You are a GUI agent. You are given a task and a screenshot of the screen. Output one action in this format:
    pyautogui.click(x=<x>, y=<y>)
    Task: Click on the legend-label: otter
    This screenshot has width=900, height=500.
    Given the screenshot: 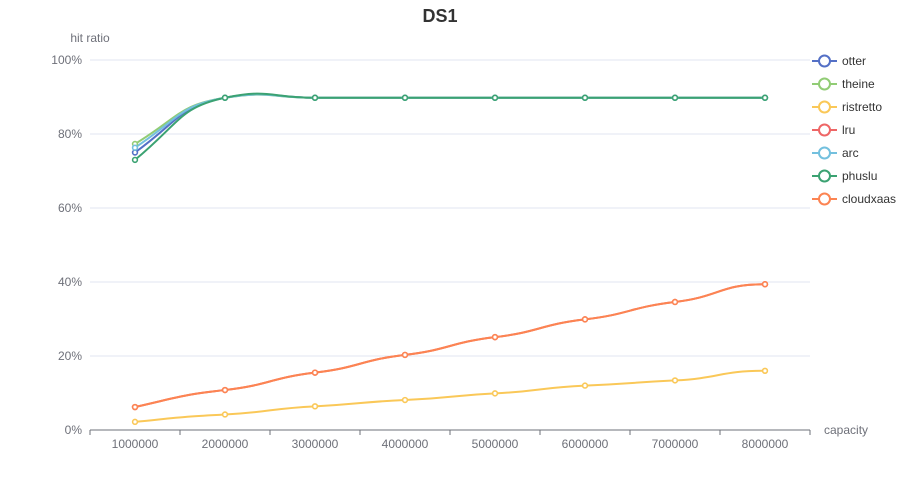 What is the action you would take?
    pyautogui.click(x=854, y=61)
    